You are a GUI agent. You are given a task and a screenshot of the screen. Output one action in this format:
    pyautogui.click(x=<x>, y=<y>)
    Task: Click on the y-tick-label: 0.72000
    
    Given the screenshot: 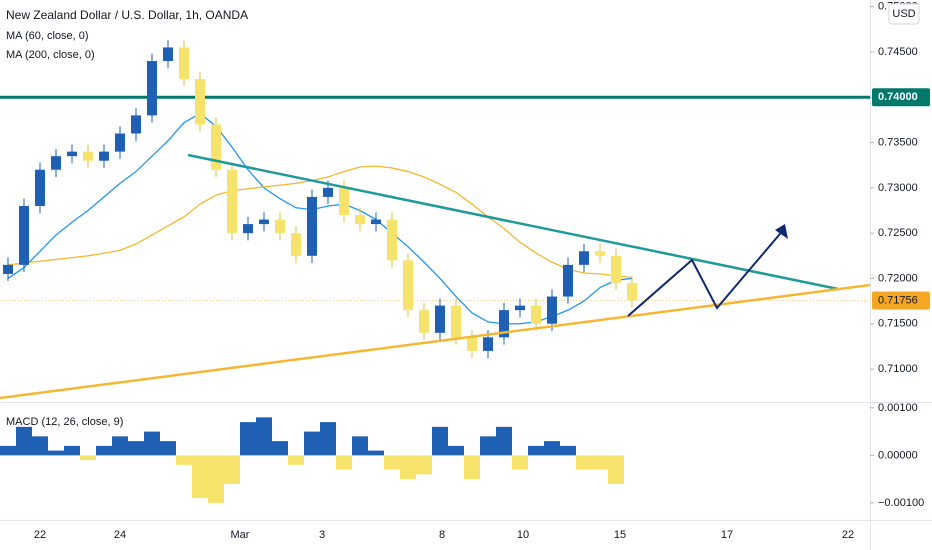 What is the action you would take?
    pyautogui.click(x=898, y=278)
    